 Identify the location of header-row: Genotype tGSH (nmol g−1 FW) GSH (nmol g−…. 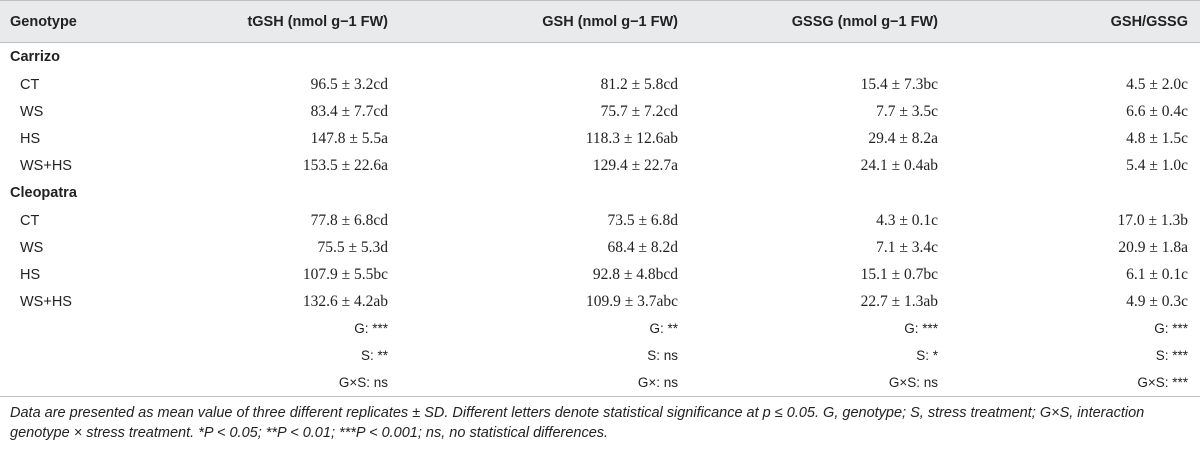
(600, 21).